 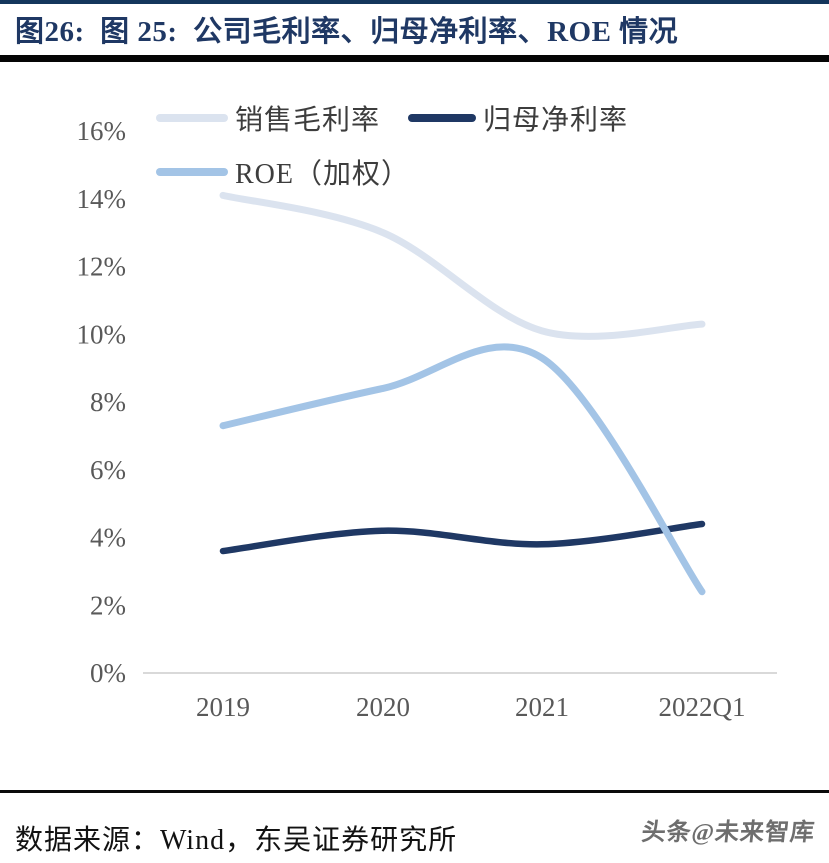 What do you see at coordinates (108, 605) in the screenshot?
I see `y-tick-label: 2%` at bounding box center [108, 605].